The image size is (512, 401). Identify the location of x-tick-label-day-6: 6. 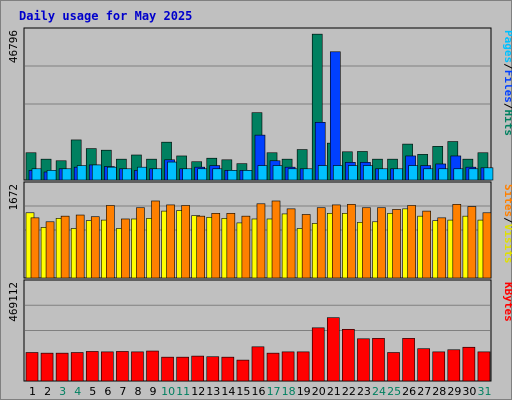
(107, 391).